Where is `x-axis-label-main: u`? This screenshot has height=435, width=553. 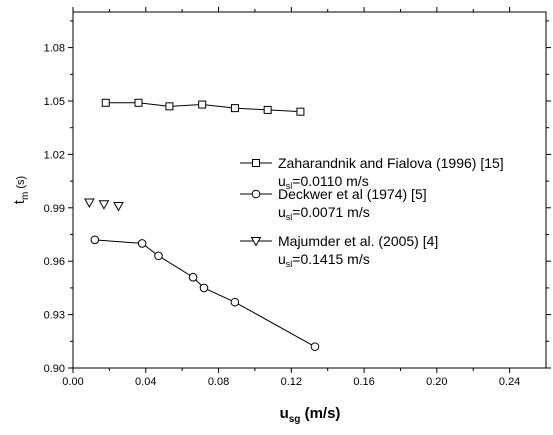
x-axis-label-main: u is located at coordinates (284, 413).